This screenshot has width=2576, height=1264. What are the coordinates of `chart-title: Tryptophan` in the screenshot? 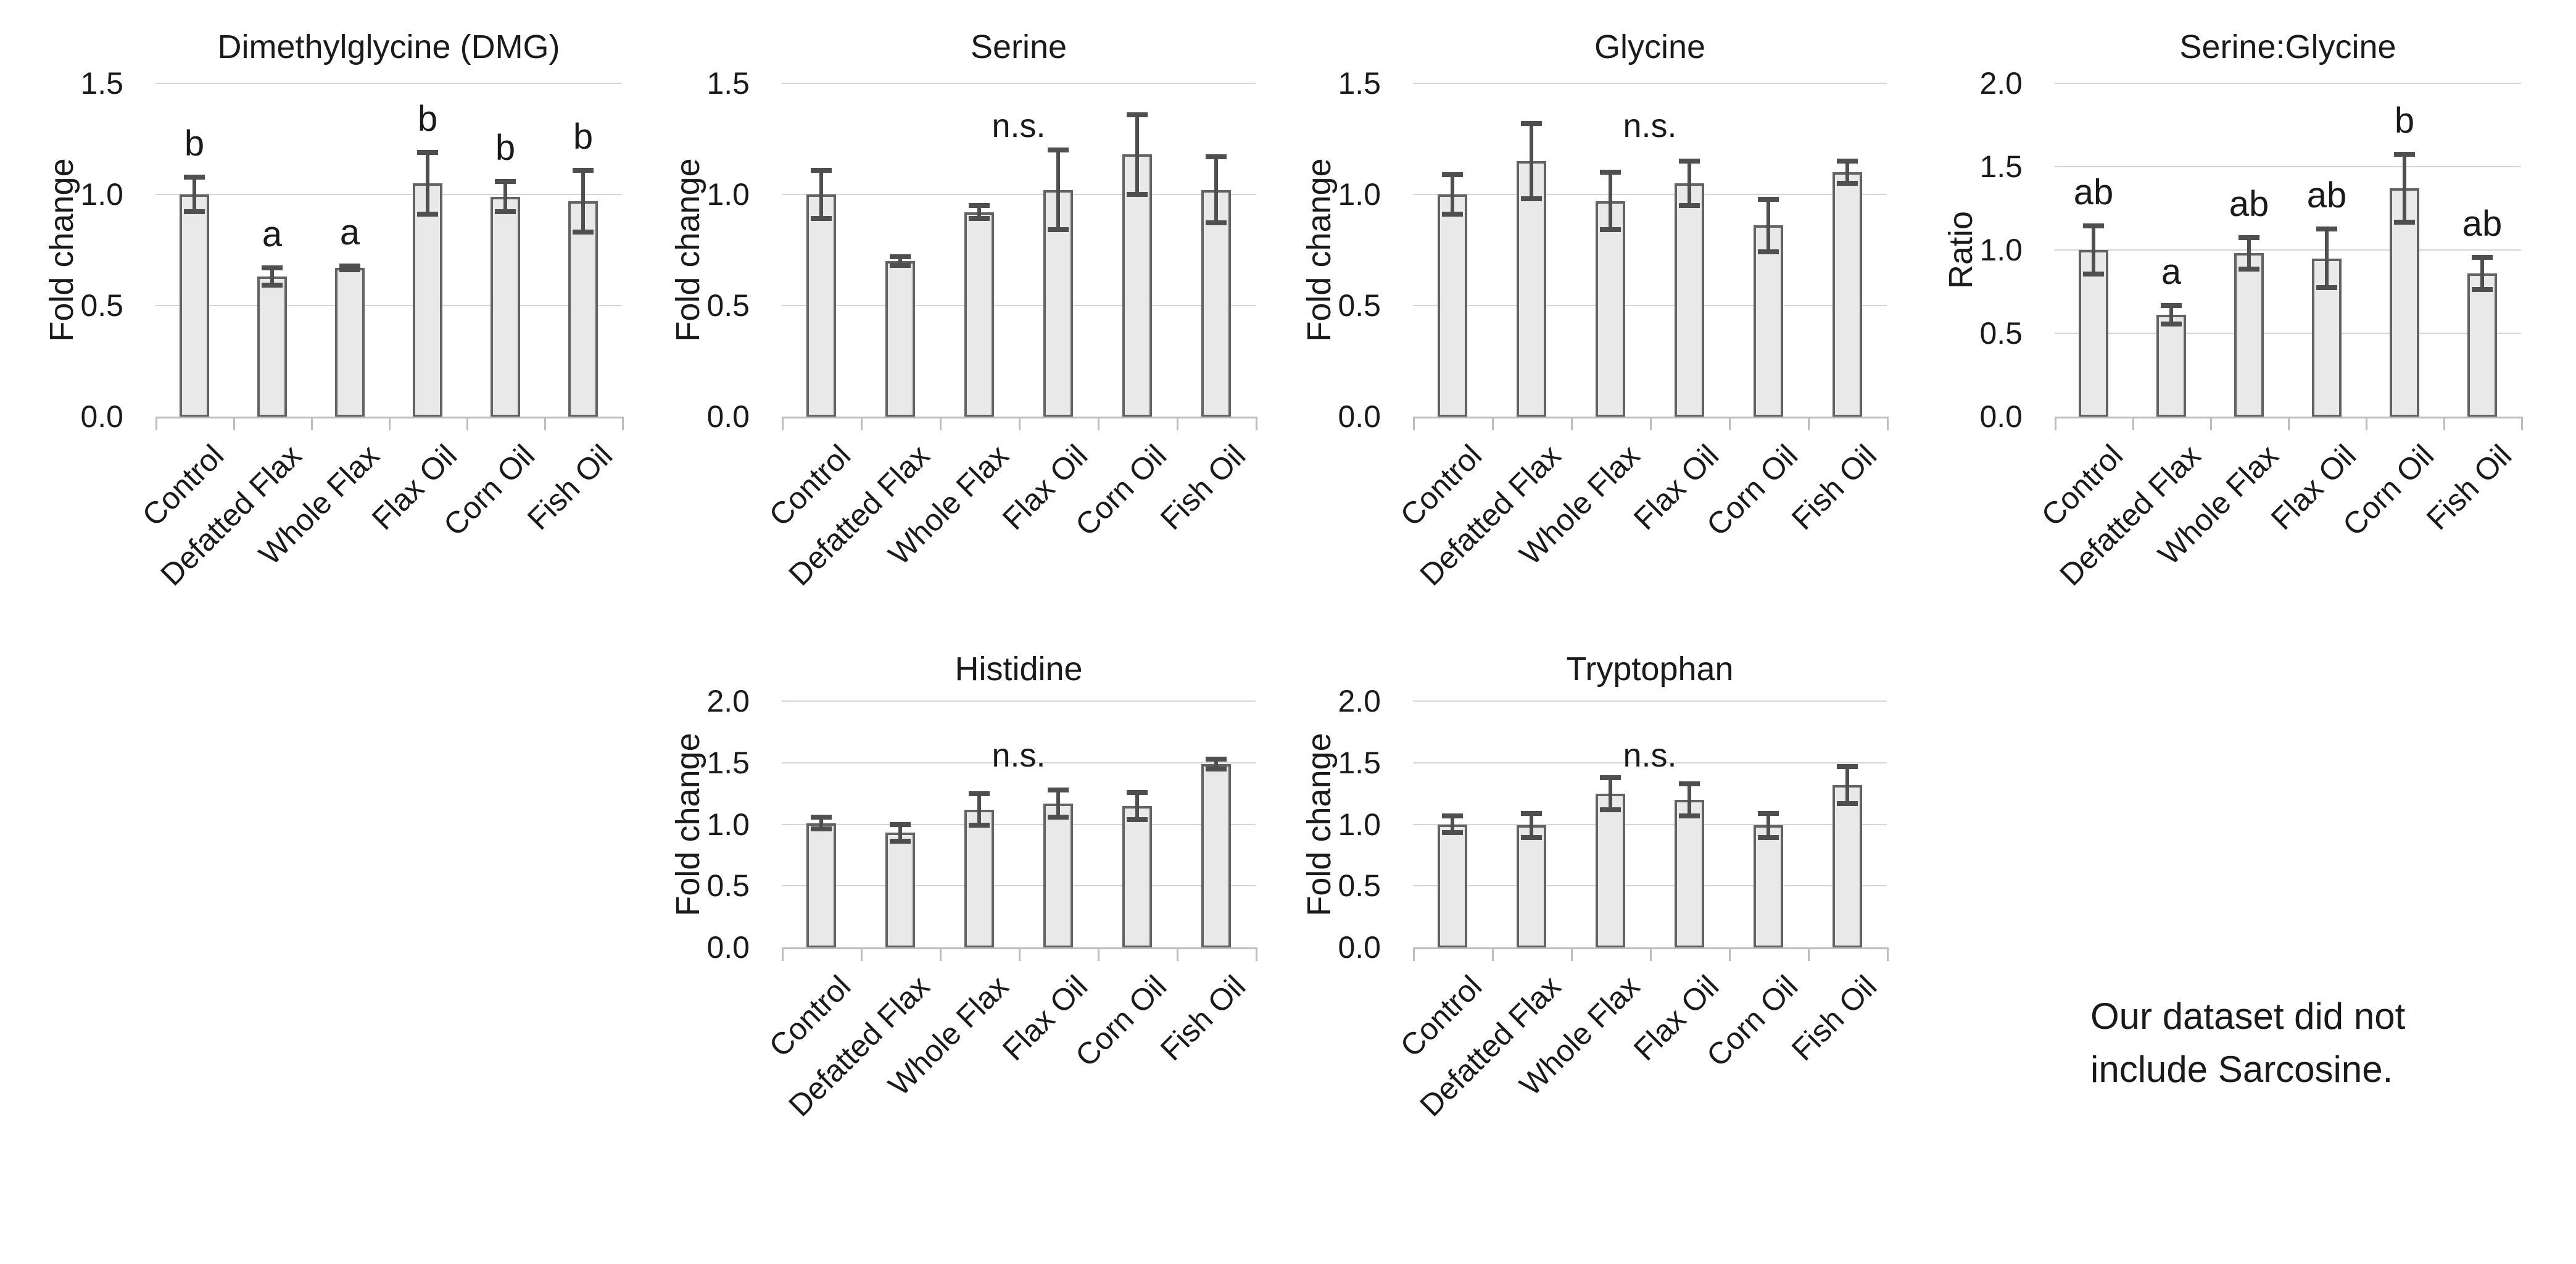 It's located at (1650, 669).